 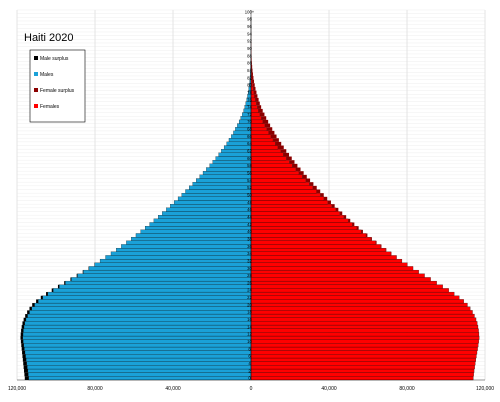 I want to click on x-tick-label: 80,000, so click(x=407, y=389).